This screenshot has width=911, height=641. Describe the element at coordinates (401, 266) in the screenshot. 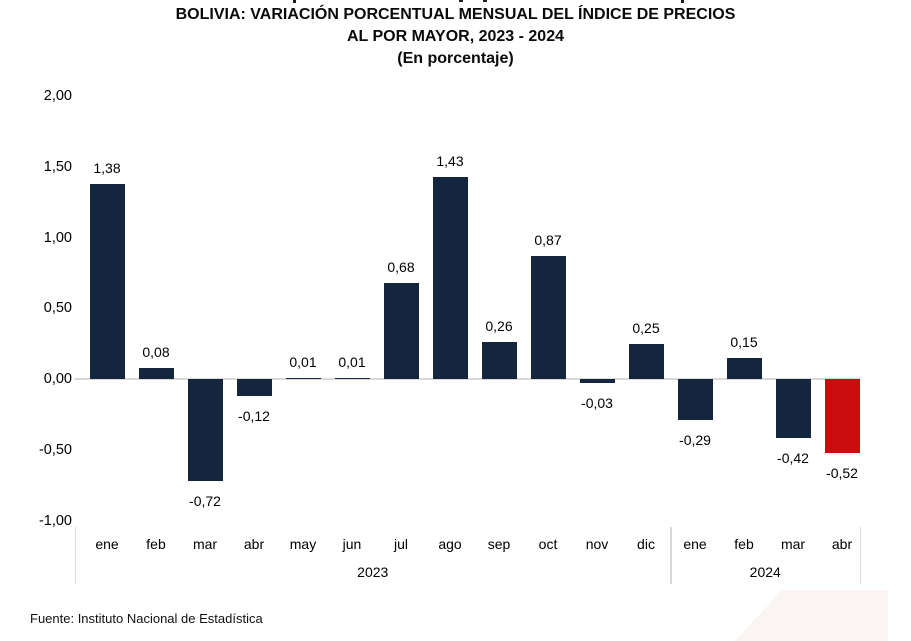

I see `bar-value-label: 0,68` at that location.